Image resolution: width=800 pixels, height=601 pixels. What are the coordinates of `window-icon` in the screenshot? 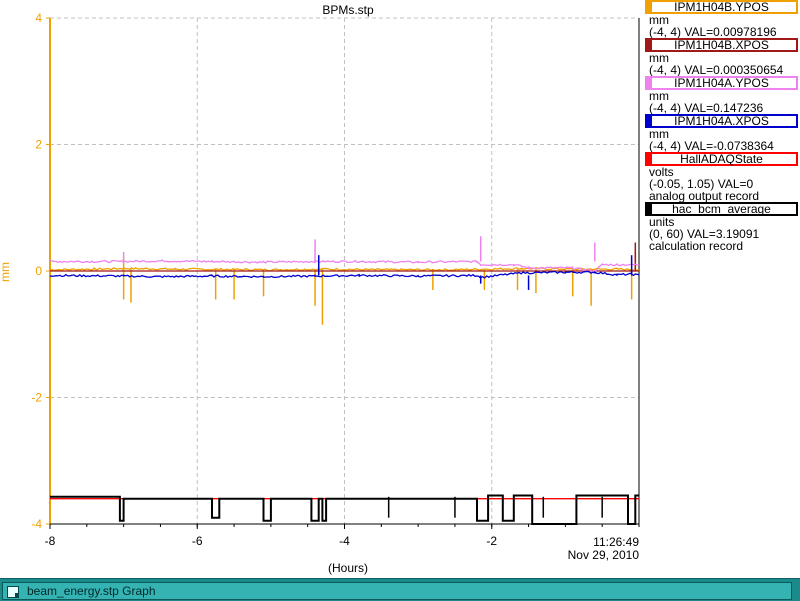 It's located at (13, 592).